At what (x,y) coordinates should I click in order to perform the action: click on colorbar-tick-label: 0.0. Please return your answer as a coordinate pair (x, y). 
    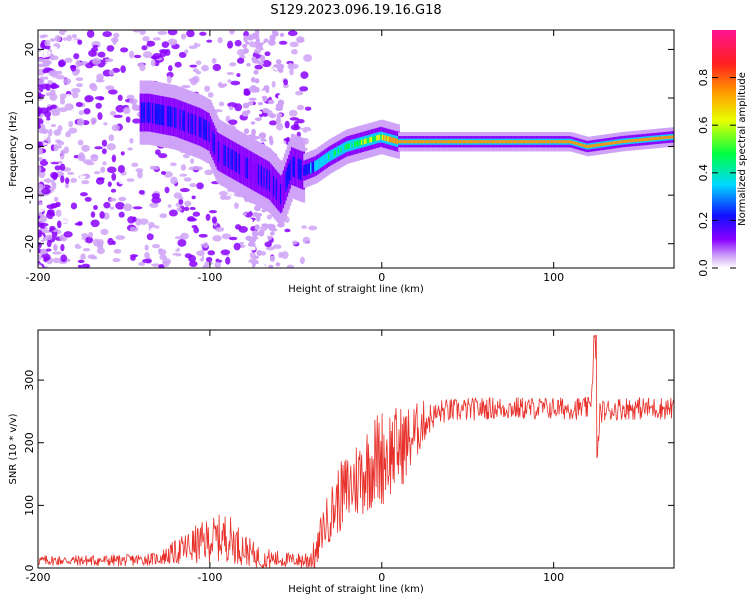
    Looking at the image, I should click on (703, 268).